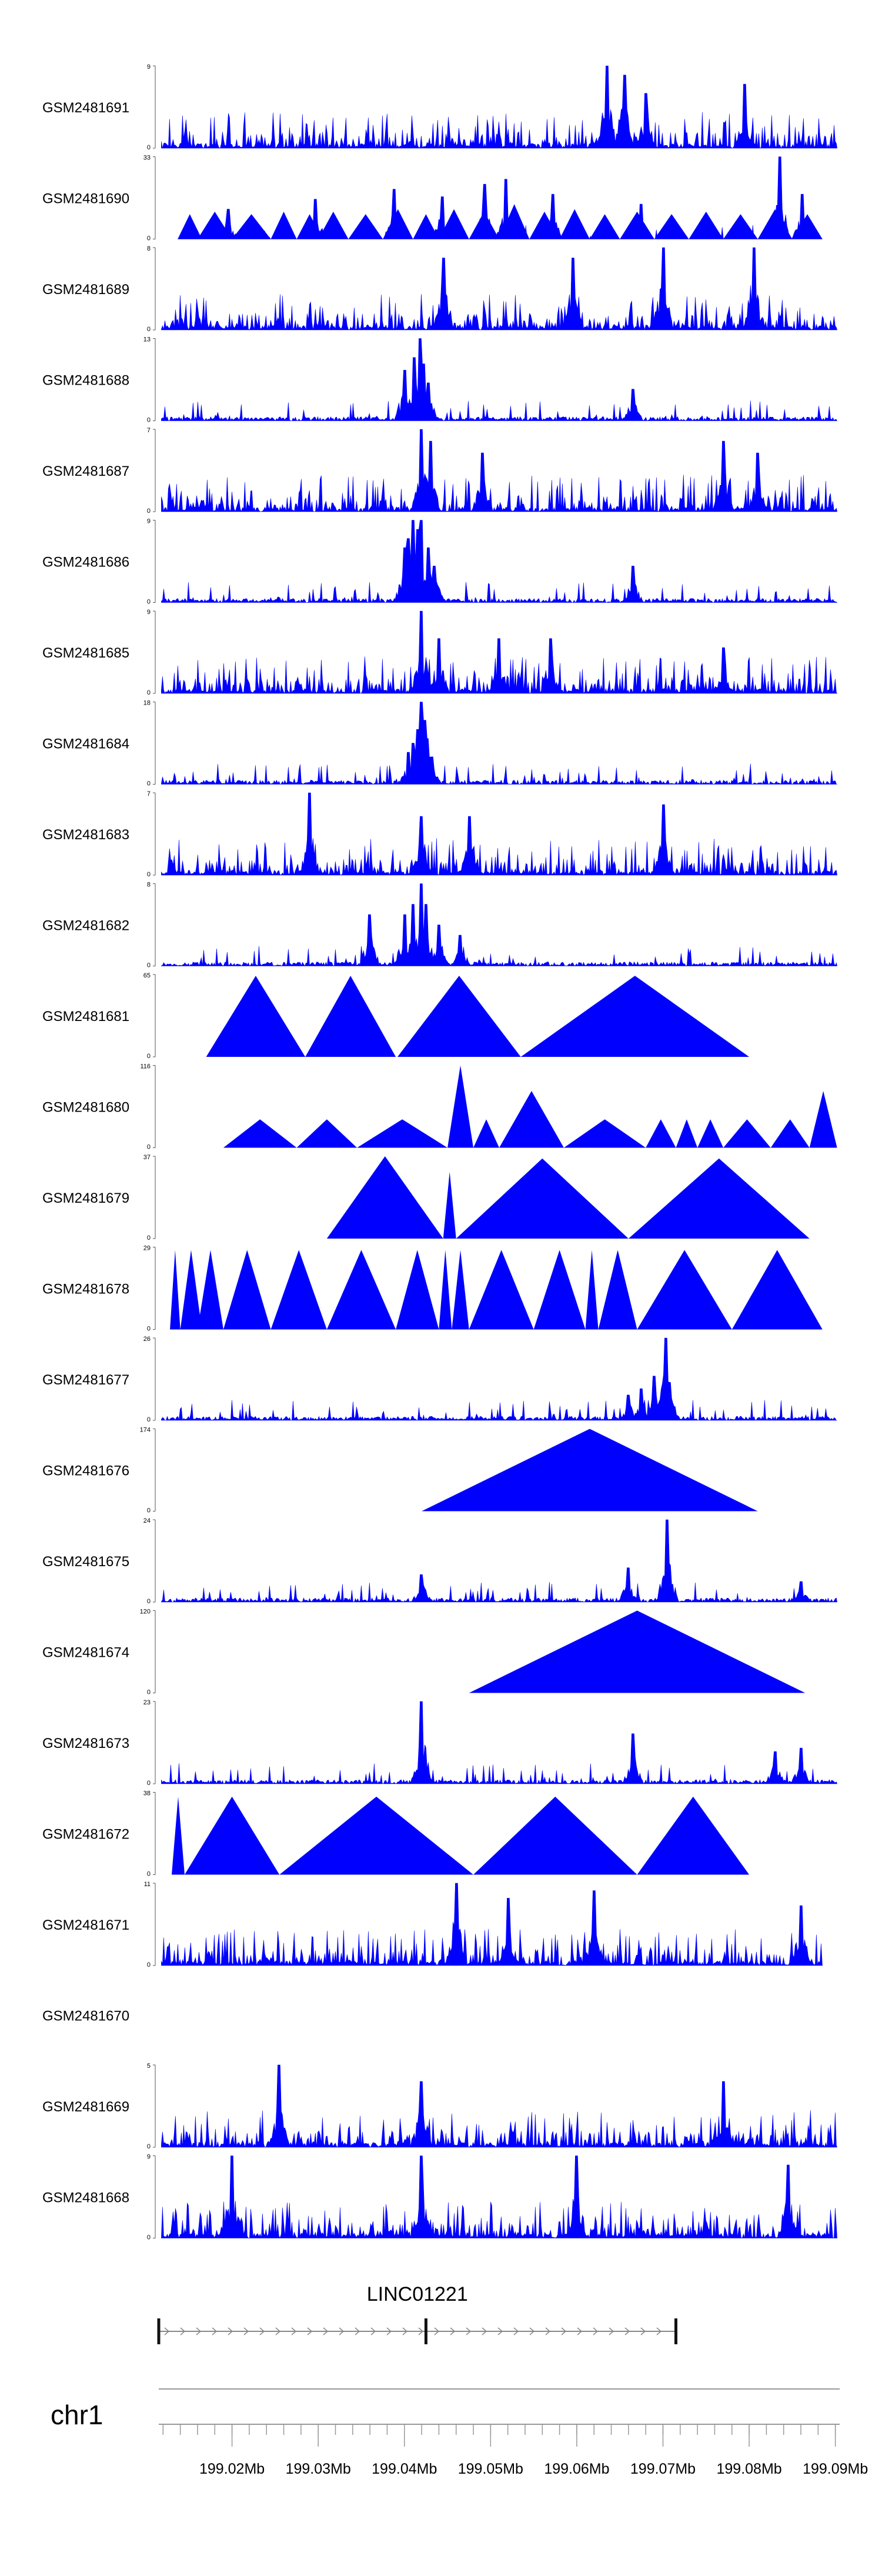  Describe the element at coordinates (147, 1793) in the screenshot. I see `y-max-label: 38` at that location.